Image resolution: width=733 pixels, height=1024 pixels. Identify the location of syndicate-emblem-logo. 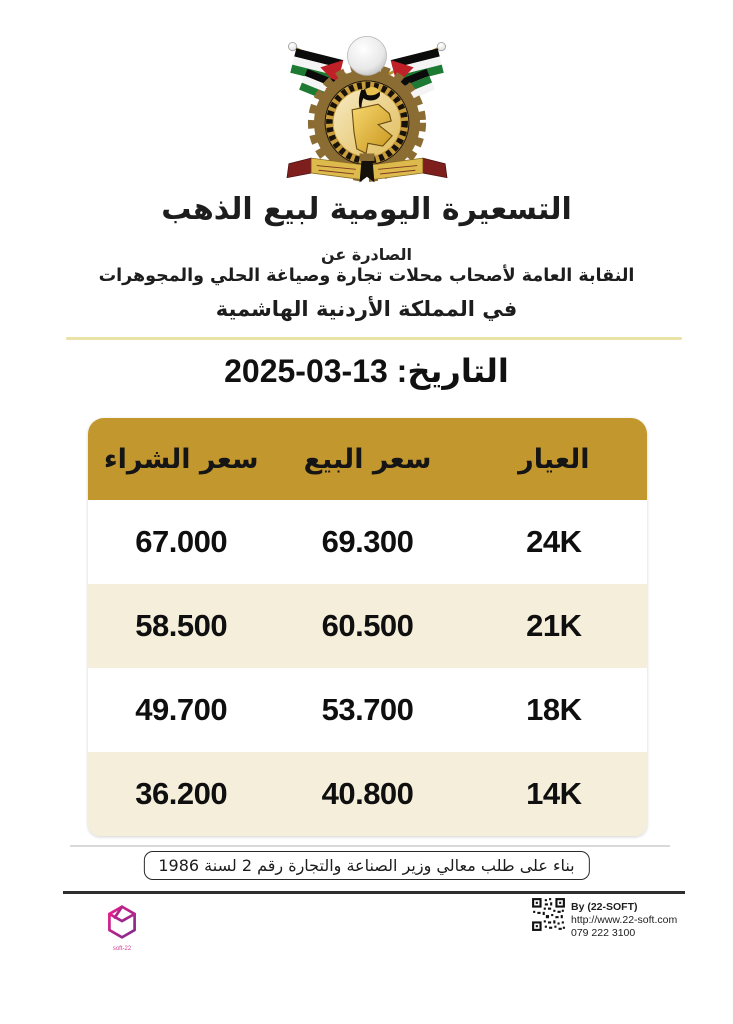
(367, 109).